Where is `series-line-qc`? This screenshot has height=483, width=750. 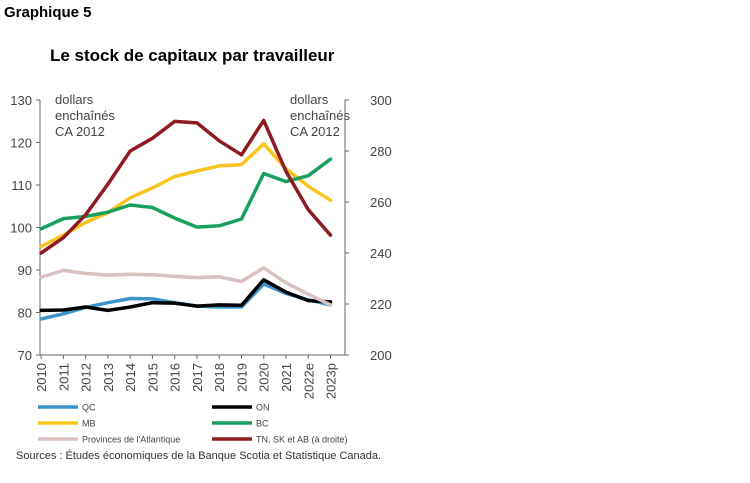 series-line-qc is located at coordinates (186, 301).